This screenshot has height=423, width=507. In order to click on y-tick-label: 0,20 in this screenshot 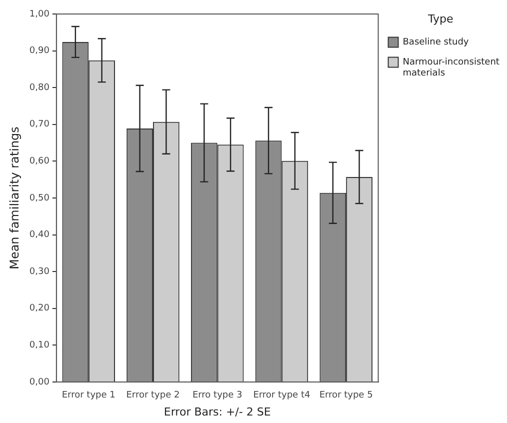, I will do `click(39, 309)`.